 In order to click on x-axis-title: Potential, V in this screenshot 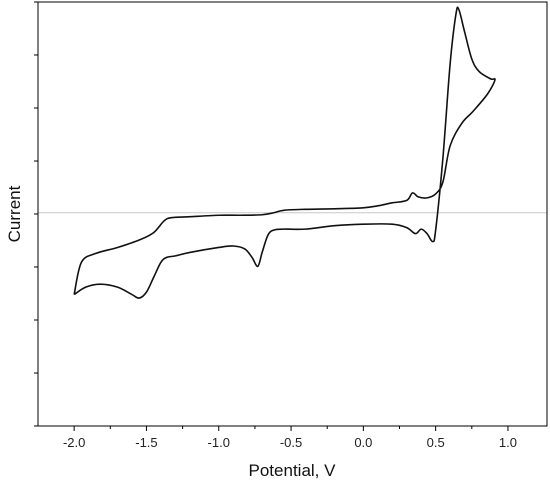, I will do `click(293, 470)`.